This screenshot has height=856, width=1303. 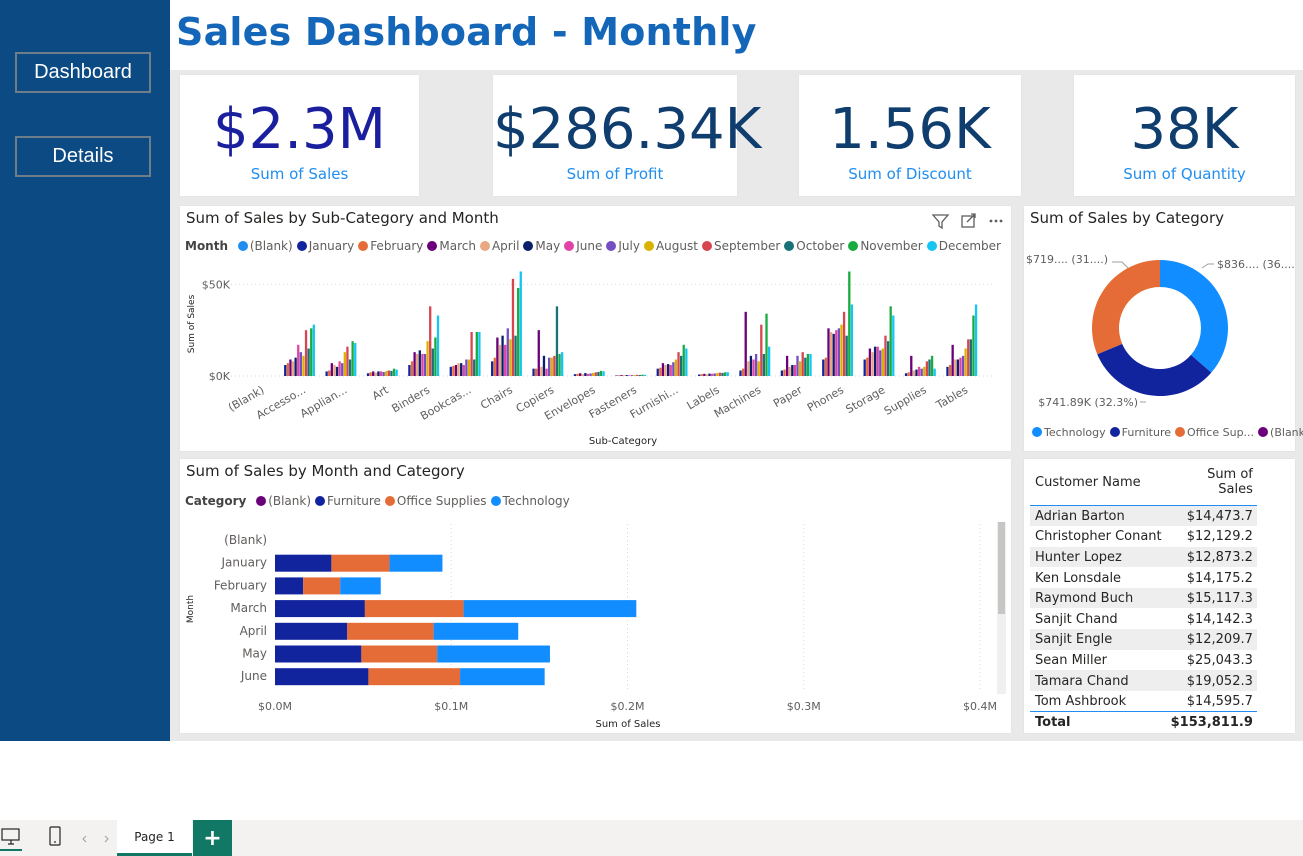 What do you see at coordinates (764, 365) in the screenshot?
I see `bar-machines-october` at bounding box center [764, 365].